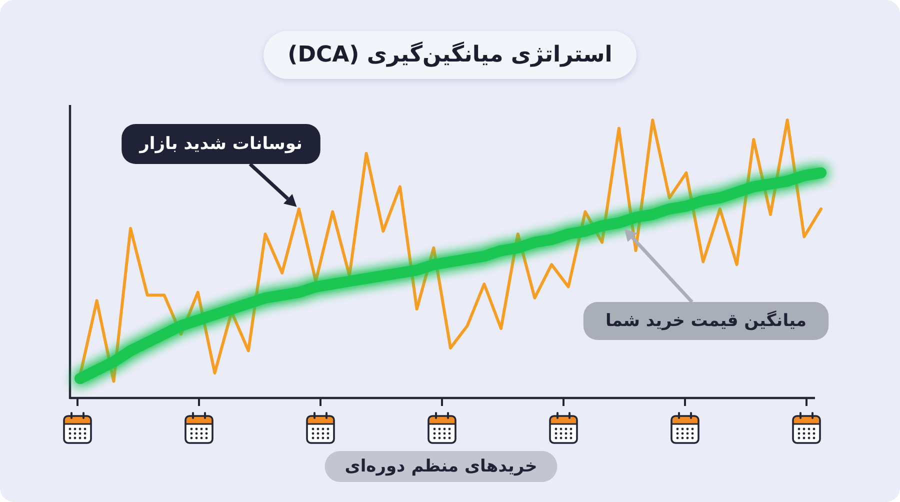  What do you see at coordinates (706, 320) in the screenshot?
I see `annotation: میانگین قیمت خرید شما` at bounding box center [706, 320].